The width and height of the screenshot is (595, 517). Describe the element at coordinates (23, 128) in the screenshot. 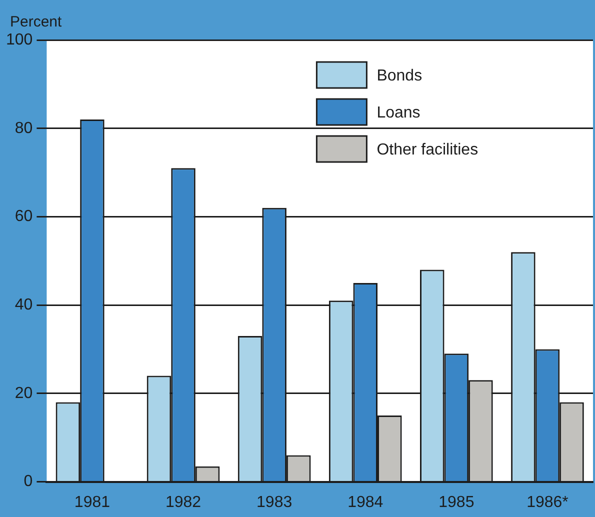

I see `y-tick-label: 80` at that location.